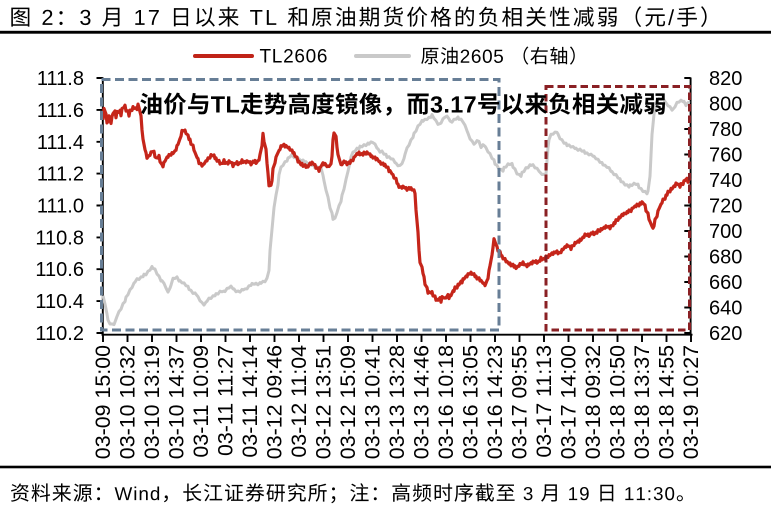 The width and height of the screenshot is (771, 512). Describe the element at coordinates (471, 402) in the screenshot. I see `svg-text: 03-16 13:05` at that location.